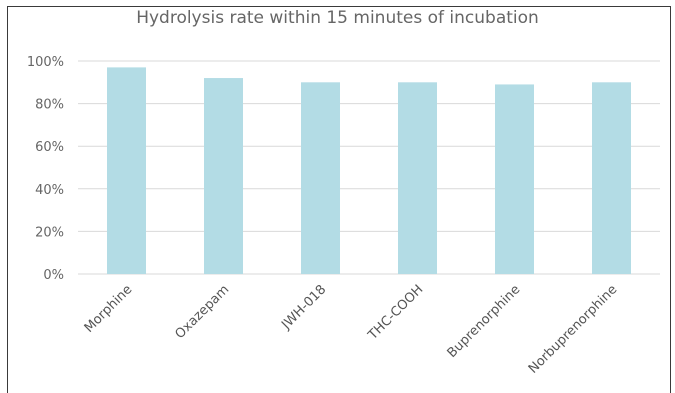  Describe the element at coordinates (126, 170) in the screenshot. I see `bar-morphine` at that location.